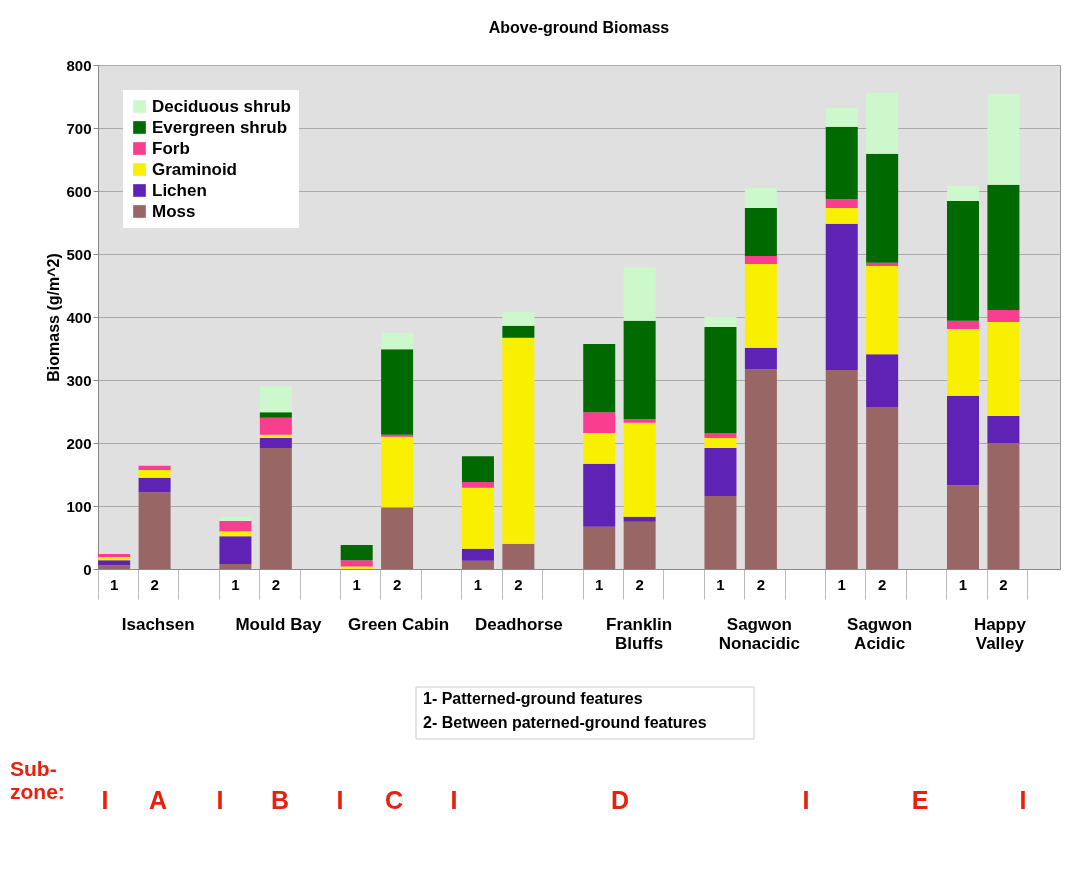 This screenshot has height=881, width=1067. What do you see at coordinates (171, 148) in the screenshot?
I see `legend-label: Forb` at bounding box center [171, 148].